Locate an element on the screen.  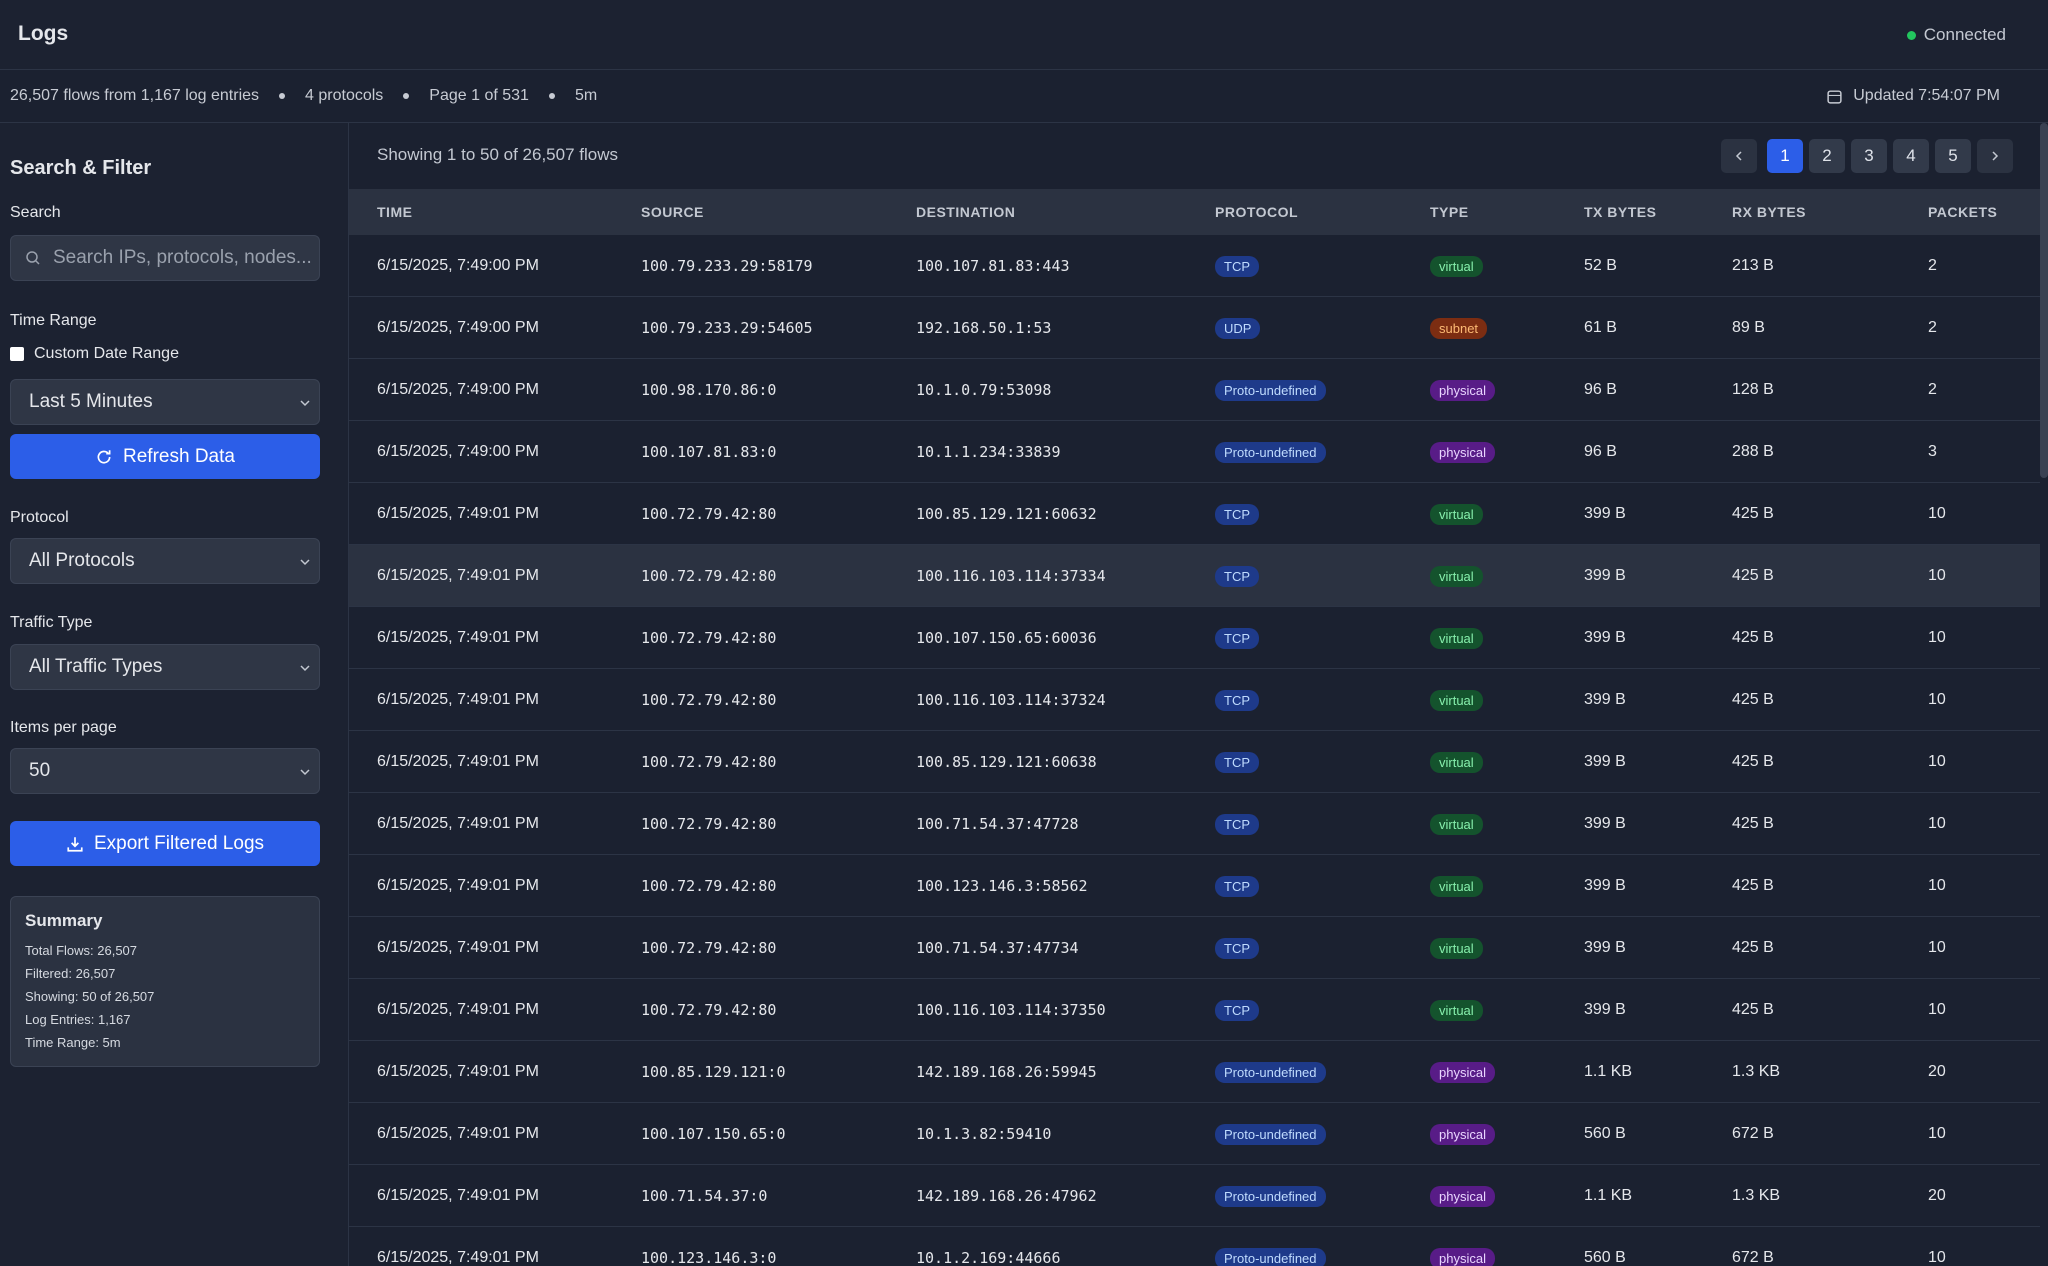
stat: 26,507 flows from 1,167 log entries is located at coordinates (135, 95).